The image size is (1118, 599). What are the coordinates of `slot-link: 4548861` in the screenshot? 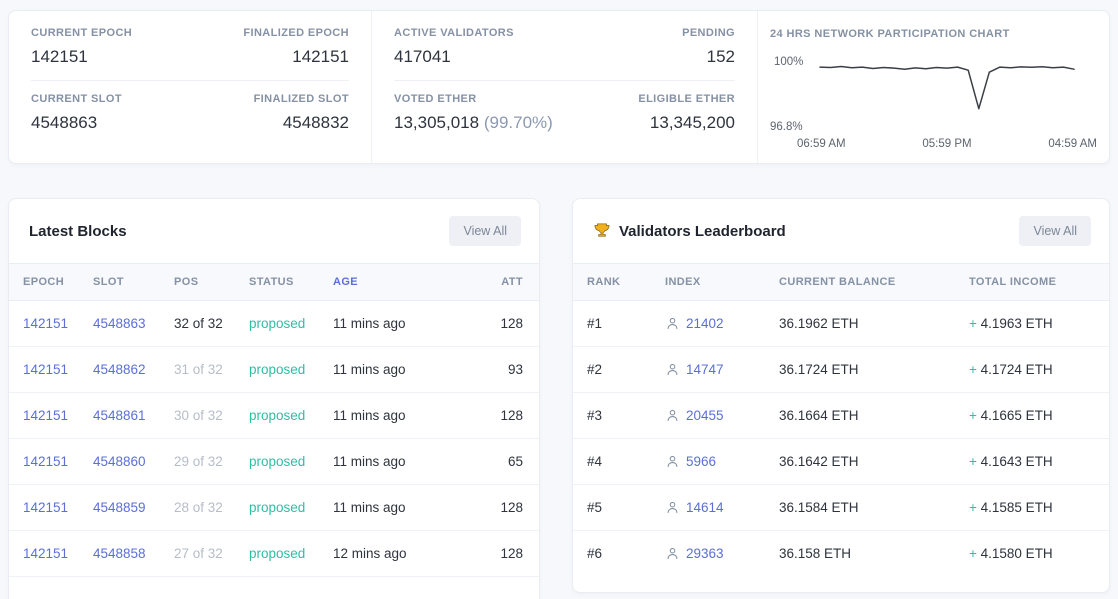 It's located at (119, 415).